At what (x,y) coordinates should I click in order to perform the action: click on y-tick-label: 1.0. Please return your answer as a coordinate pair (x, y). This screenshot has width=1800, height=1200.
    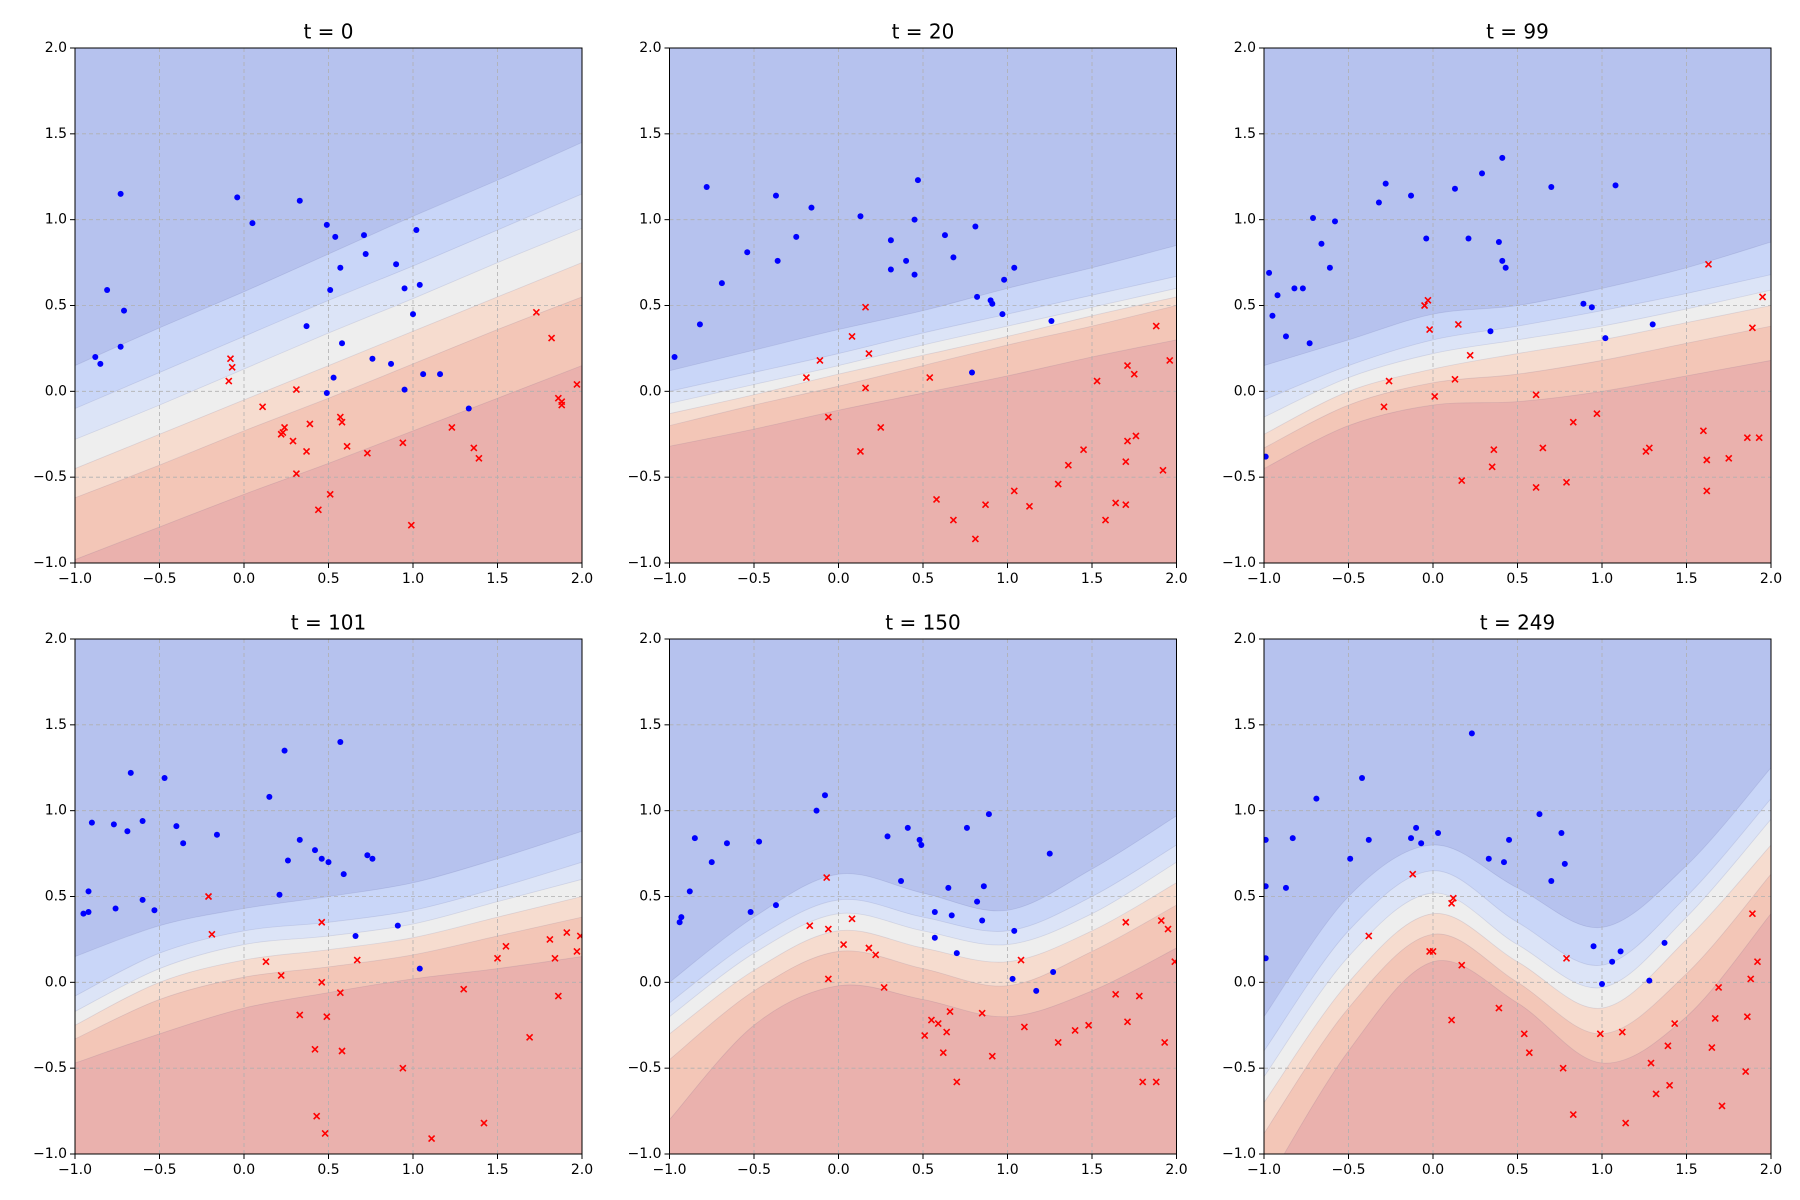
    Looking at the image, I should click on (56, 811).